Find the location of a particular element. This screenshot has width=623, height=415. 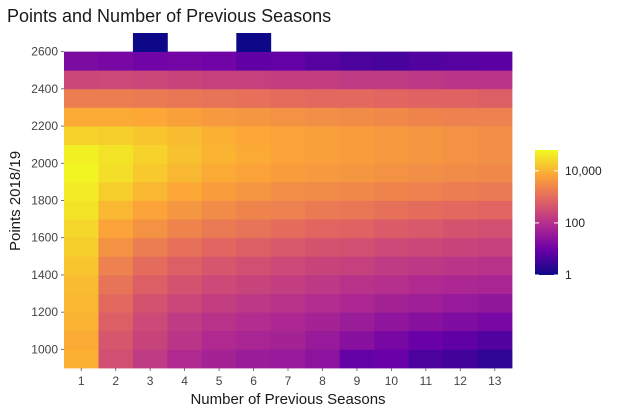

y-tick-label: 1600 is located at coordinates (44, 238).